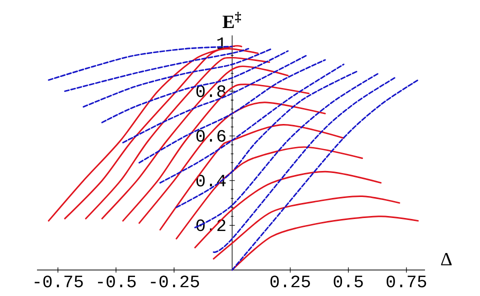  What do you see at coordinates (290, 282) in the screenshot?
I see `x-tick-label: 0.25` at bounding box center [290, 282].